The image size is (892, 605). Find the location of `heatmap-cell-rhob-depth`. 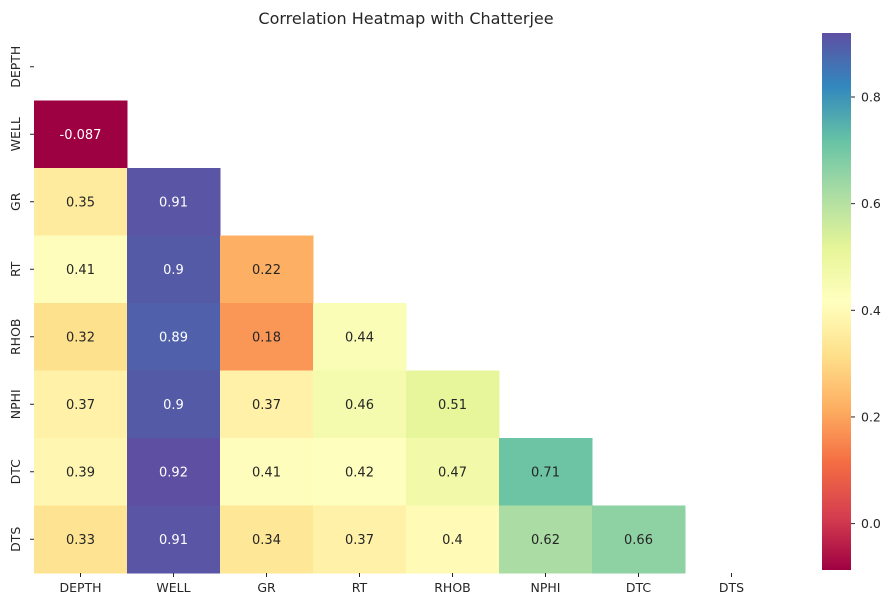

heatmap-cell-rhob-depth is located at coordinates (81, 337).